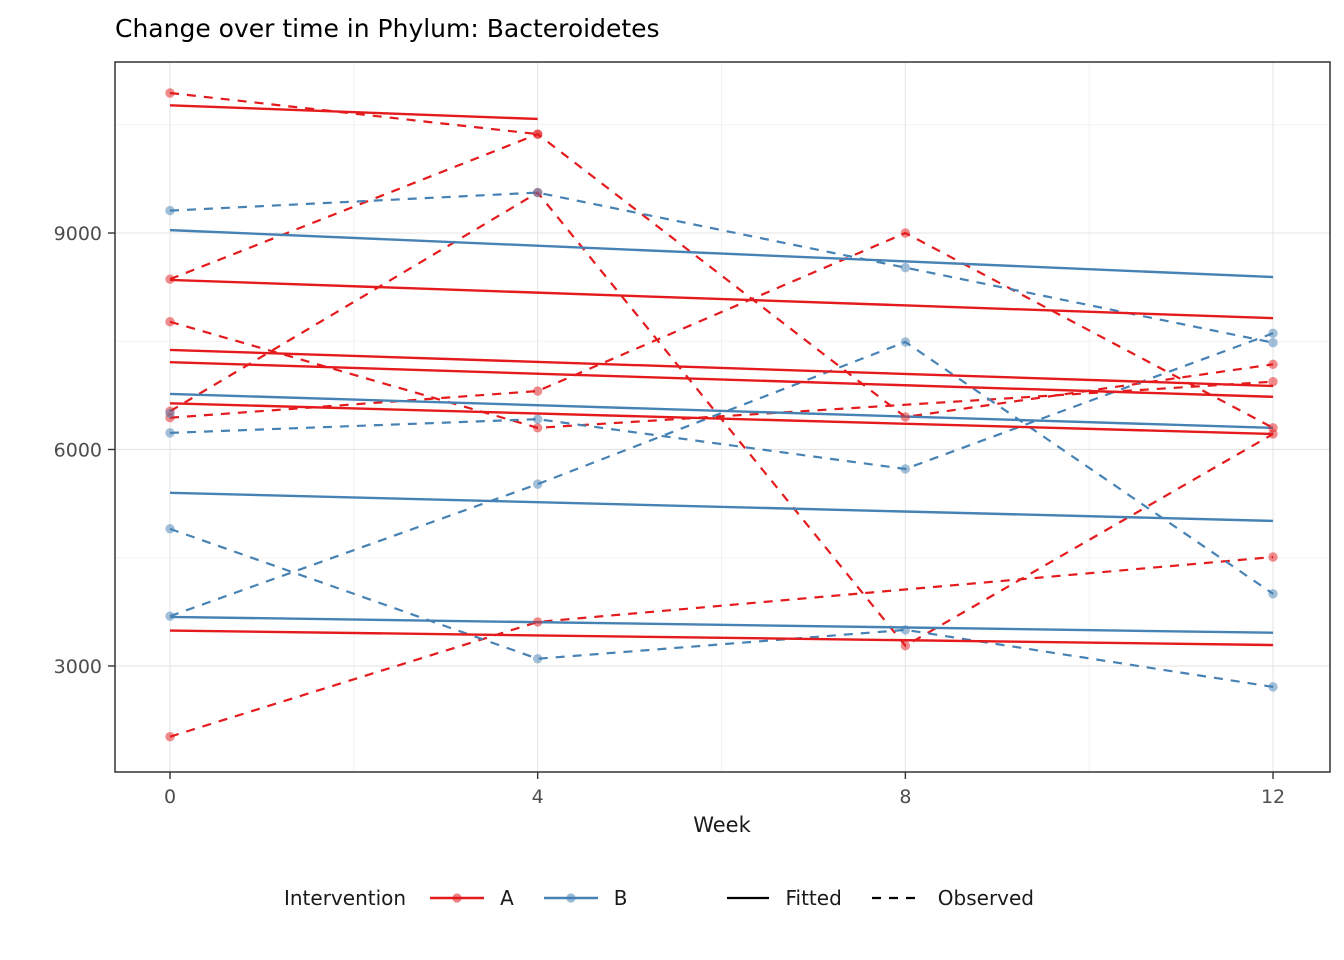 This screenshot has width=1344, height=960. Describe the element at coordinates (1273, 557) in the screenshot. I see `data-point-A6-w12` at that location.